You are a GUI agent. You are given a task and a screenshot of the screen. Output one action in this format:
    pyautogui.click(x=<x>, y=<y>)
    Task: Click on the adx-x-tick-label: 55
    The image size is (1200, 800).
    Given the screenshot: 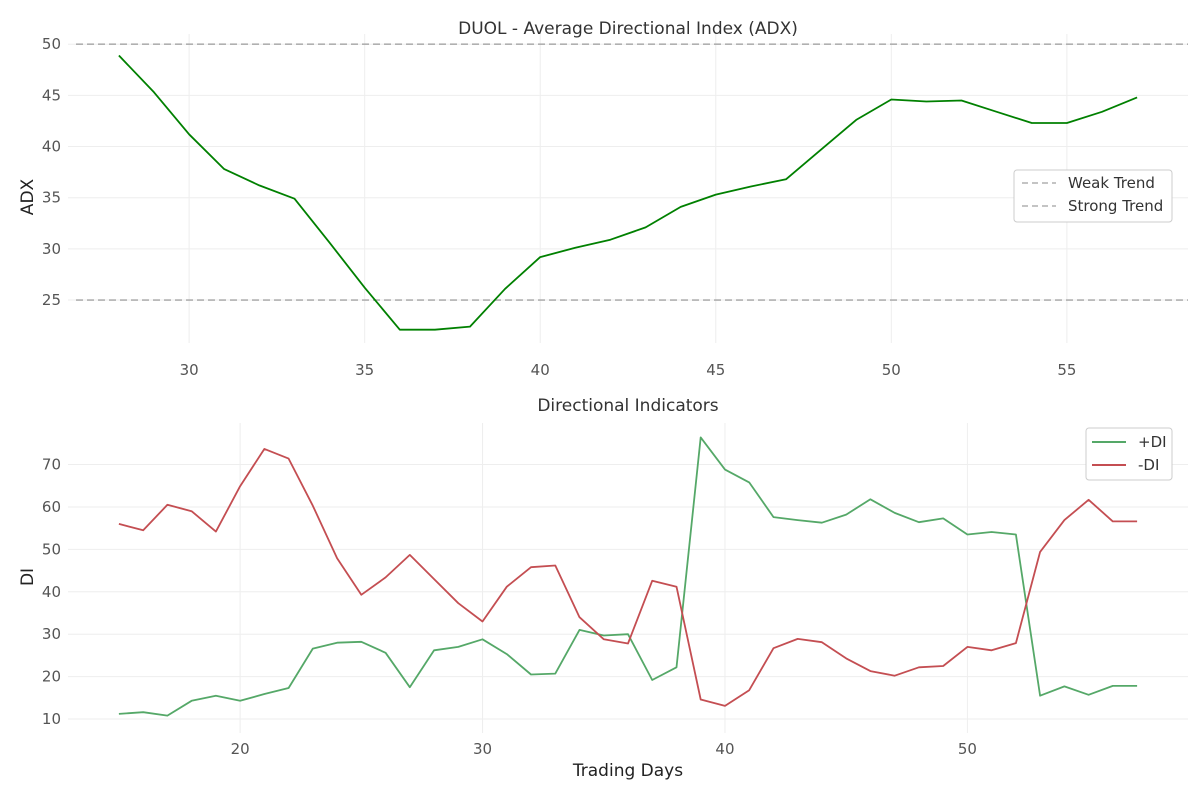 What is the action you would take?
    pyautogui.click(x=1066, y=370)
    